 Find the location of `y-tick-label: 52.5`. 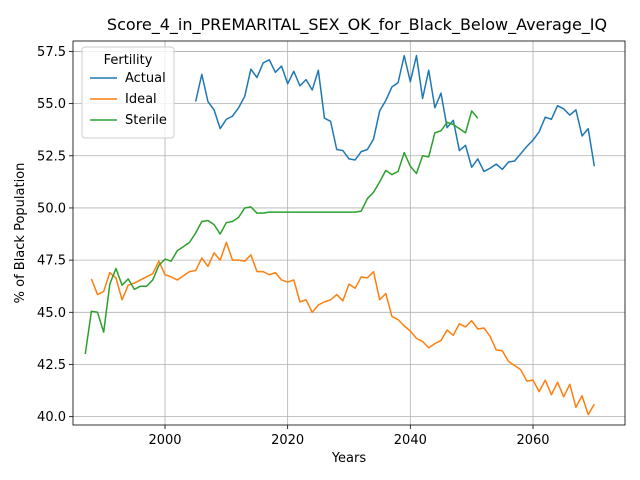

y-tick-label: 52.5 is located at coordinates (51, 156).